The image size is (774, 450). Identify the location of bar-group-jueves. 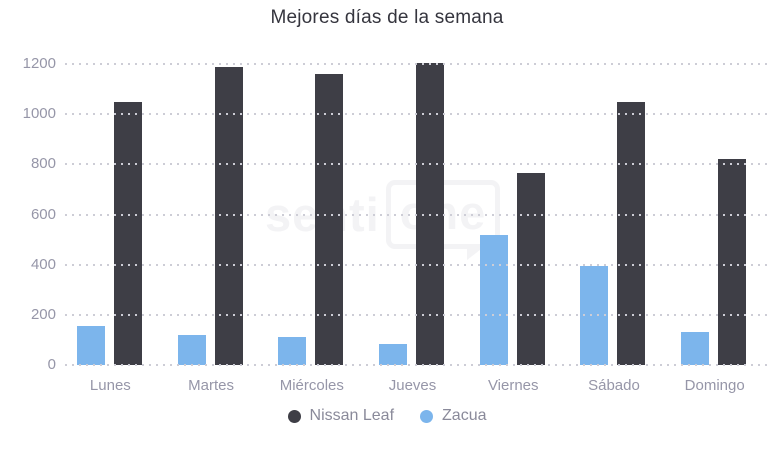
(411, 213).